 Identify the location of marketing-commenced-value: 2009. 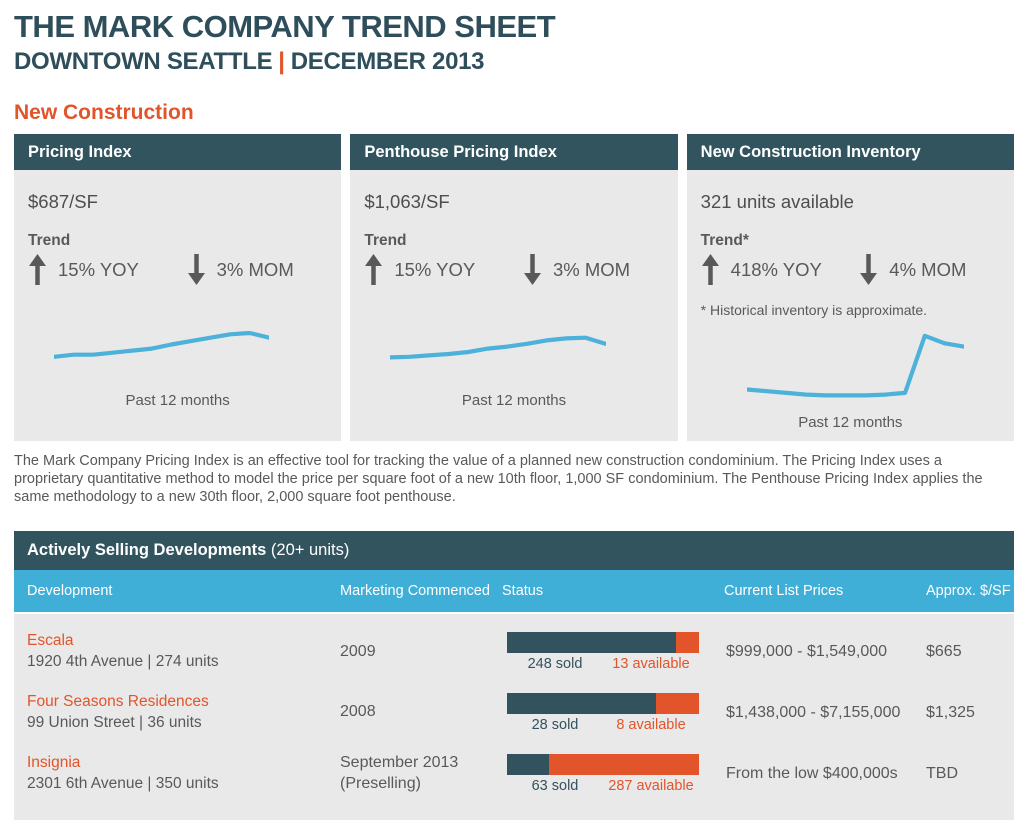
(358, 651).